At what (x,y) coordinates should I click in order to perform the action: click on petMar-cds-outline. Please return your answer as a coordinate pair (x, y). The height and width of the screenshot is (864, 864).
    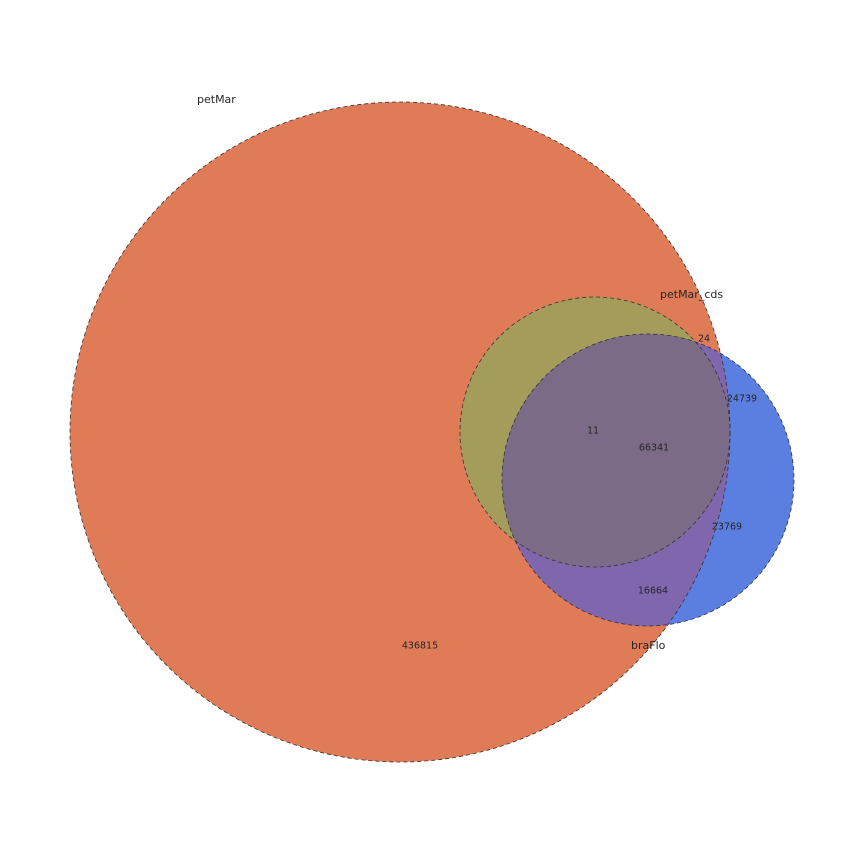
    Looking at the image, I should click on (595, 432).